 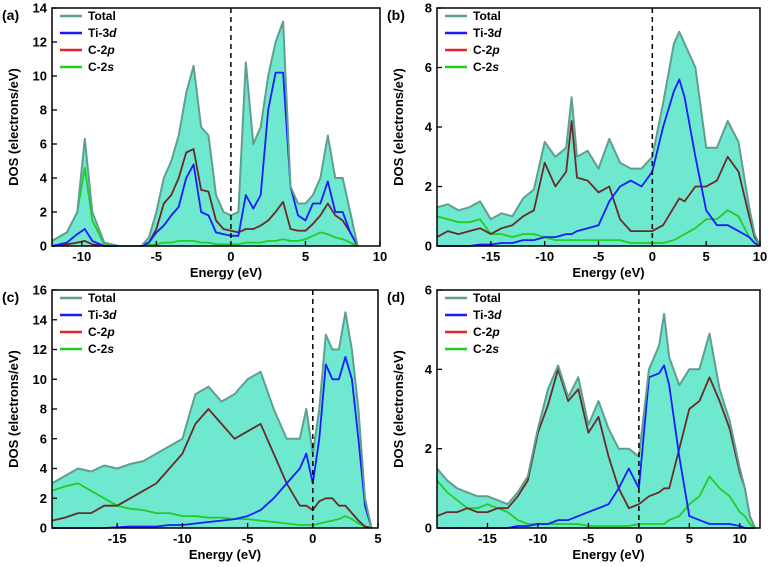 I want to click on series-line-ti-3d, so click(x=599, y=162).